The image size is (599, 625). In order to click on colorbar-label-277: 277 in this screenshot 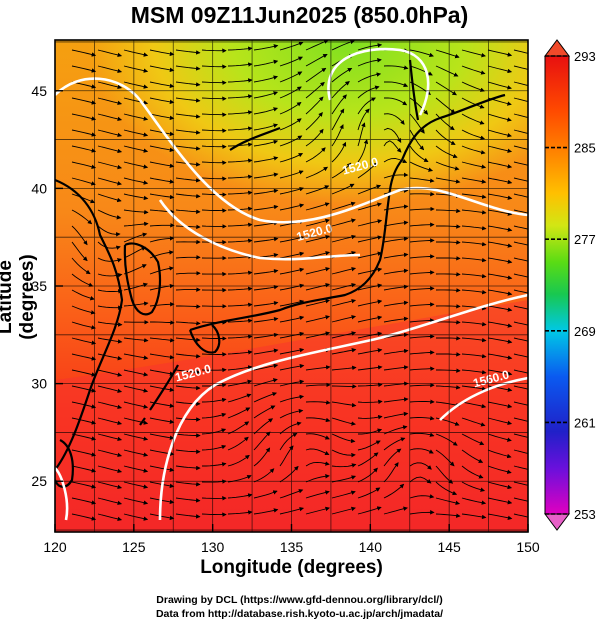, I will do `click(585, 239)`.